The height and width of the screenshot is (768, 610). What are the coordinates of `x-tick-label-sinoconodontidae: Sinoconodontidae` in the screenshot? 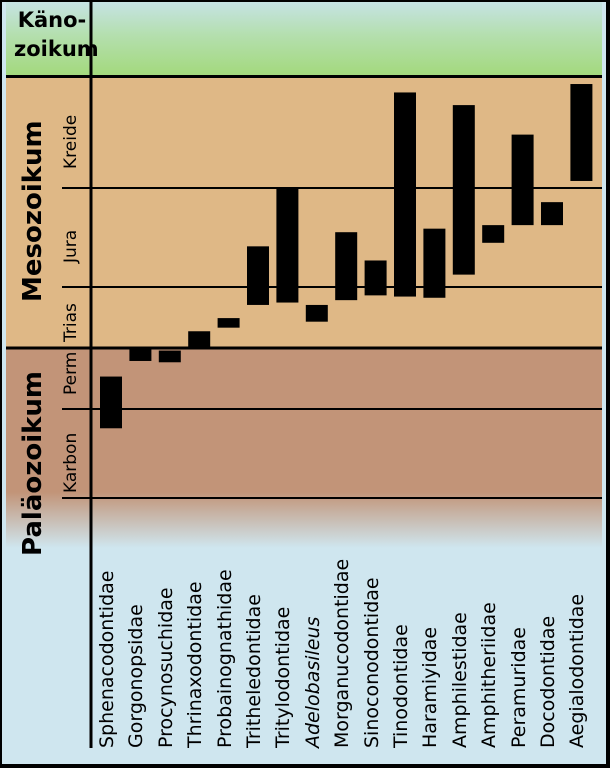 It's located at (371, 662).